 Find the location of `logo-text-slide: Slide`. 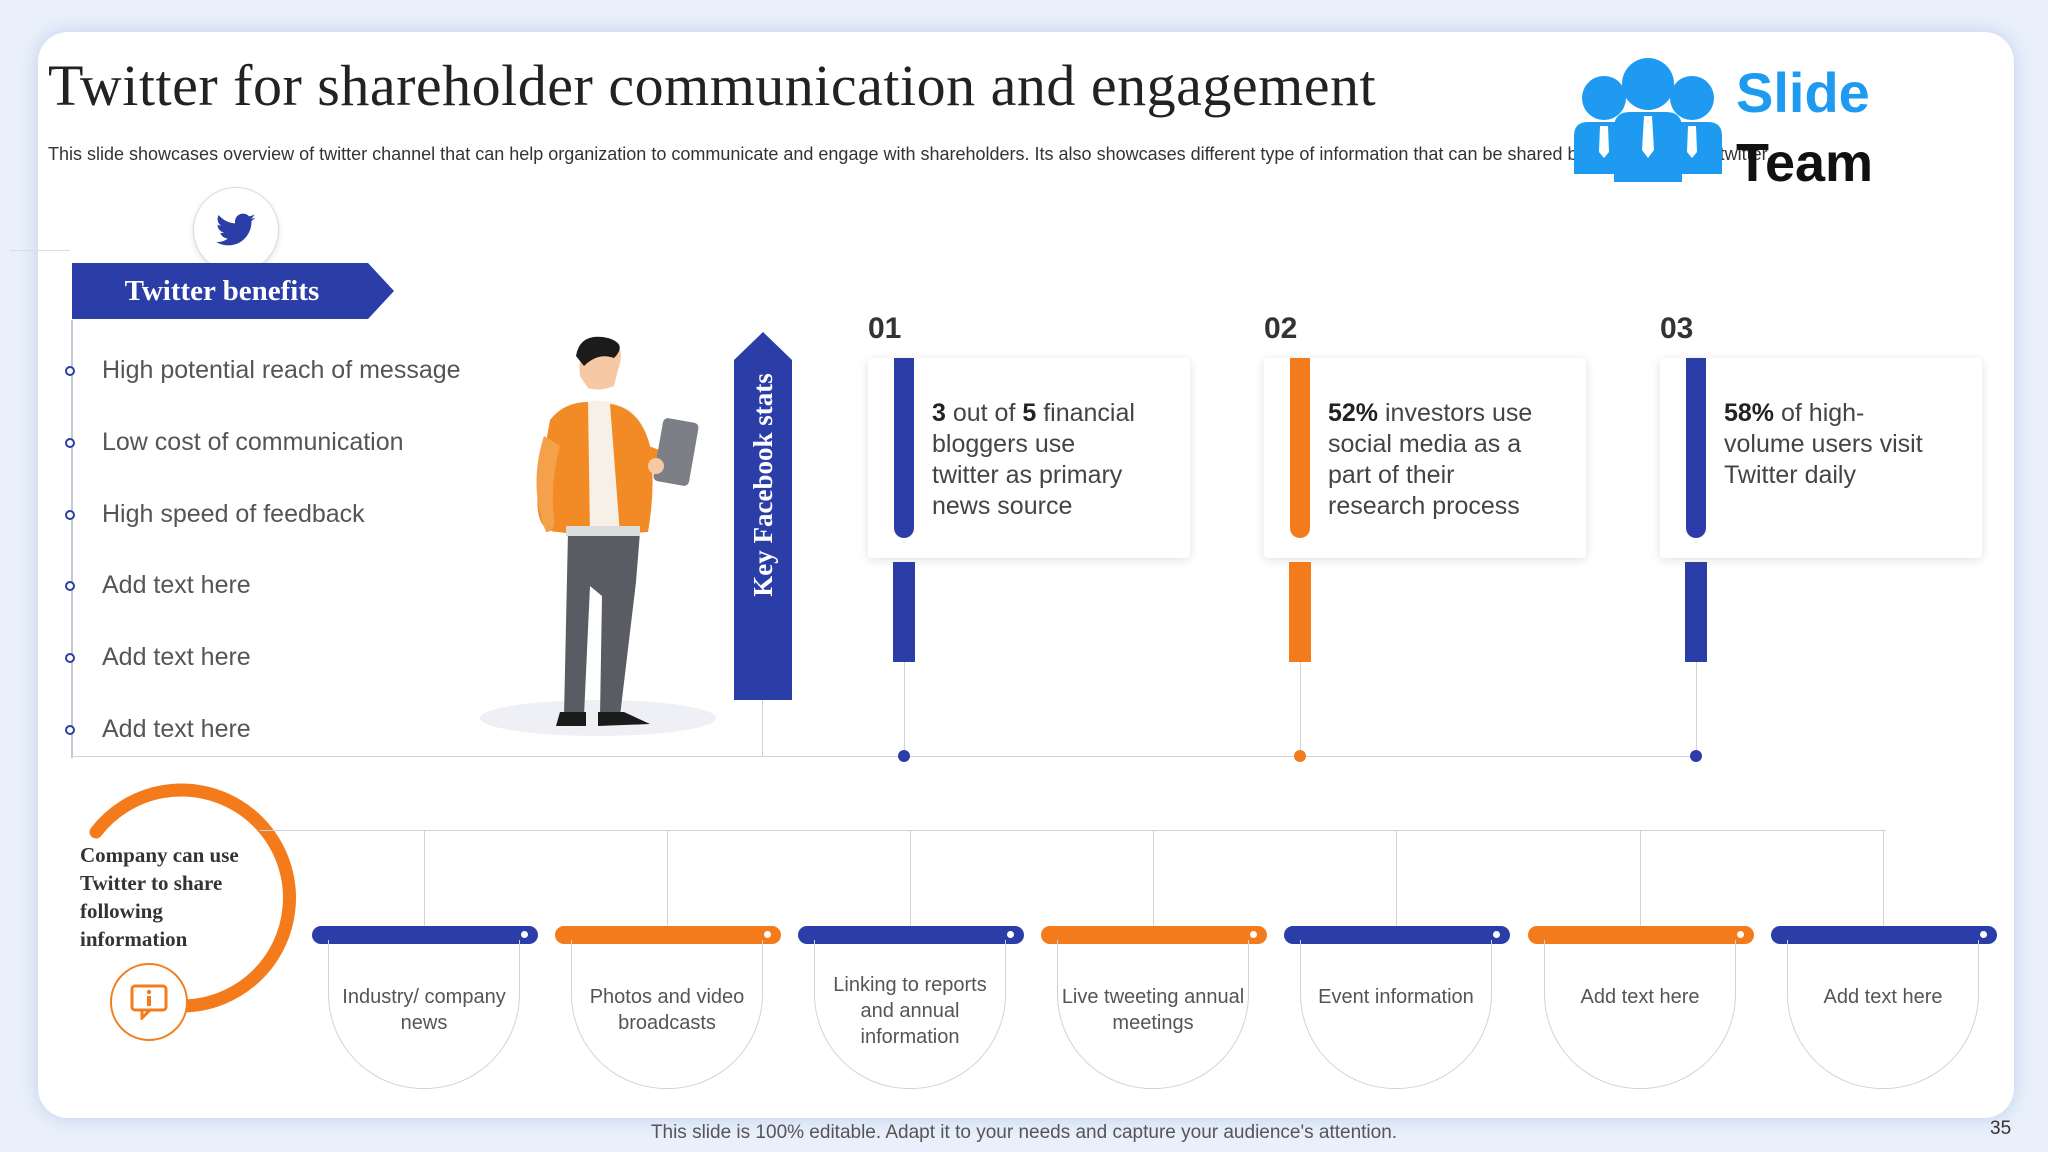

logo-text-slide: Slide is located at coordinates (1803, 92).